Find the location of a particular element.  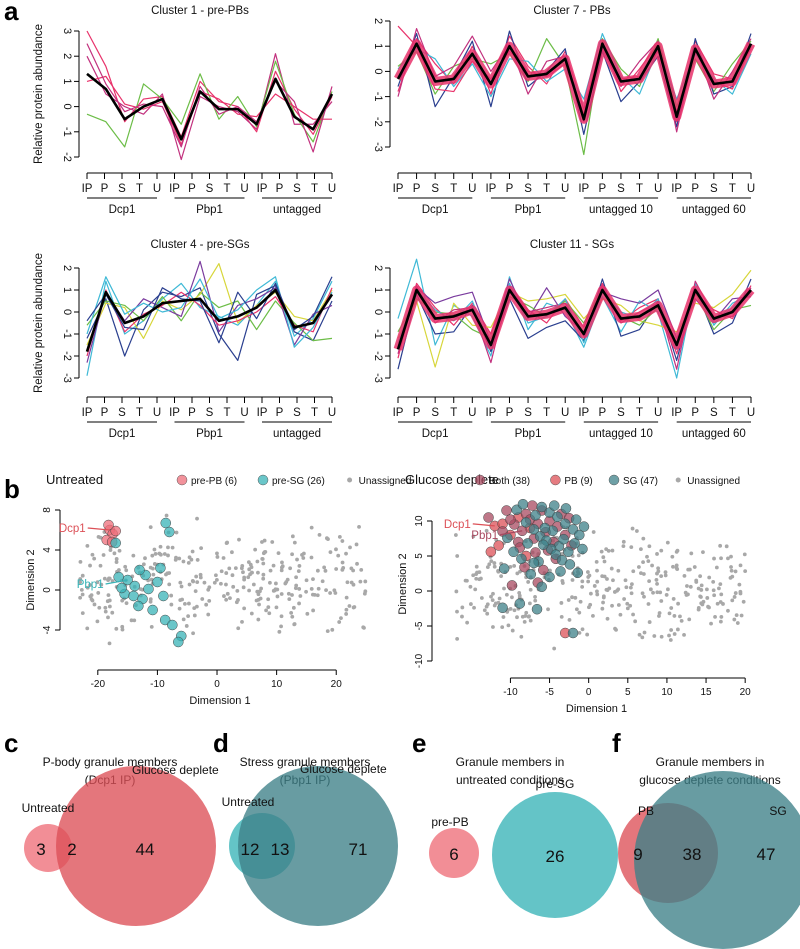

legend-label: PB (9) is located at coordinates (578, 481).